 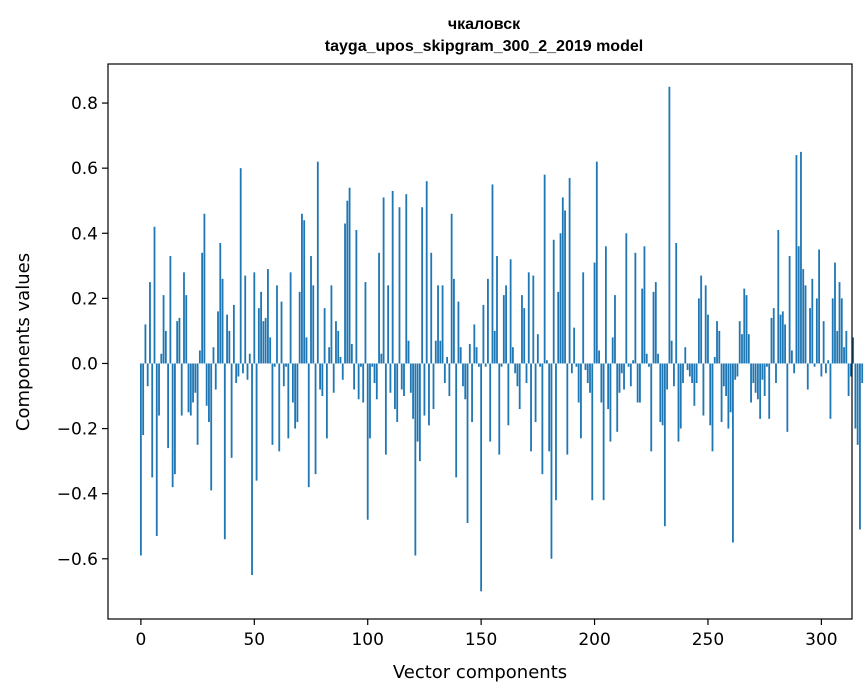 I want to click on y-tick-label: 0.8, so click(x=84, y=104).